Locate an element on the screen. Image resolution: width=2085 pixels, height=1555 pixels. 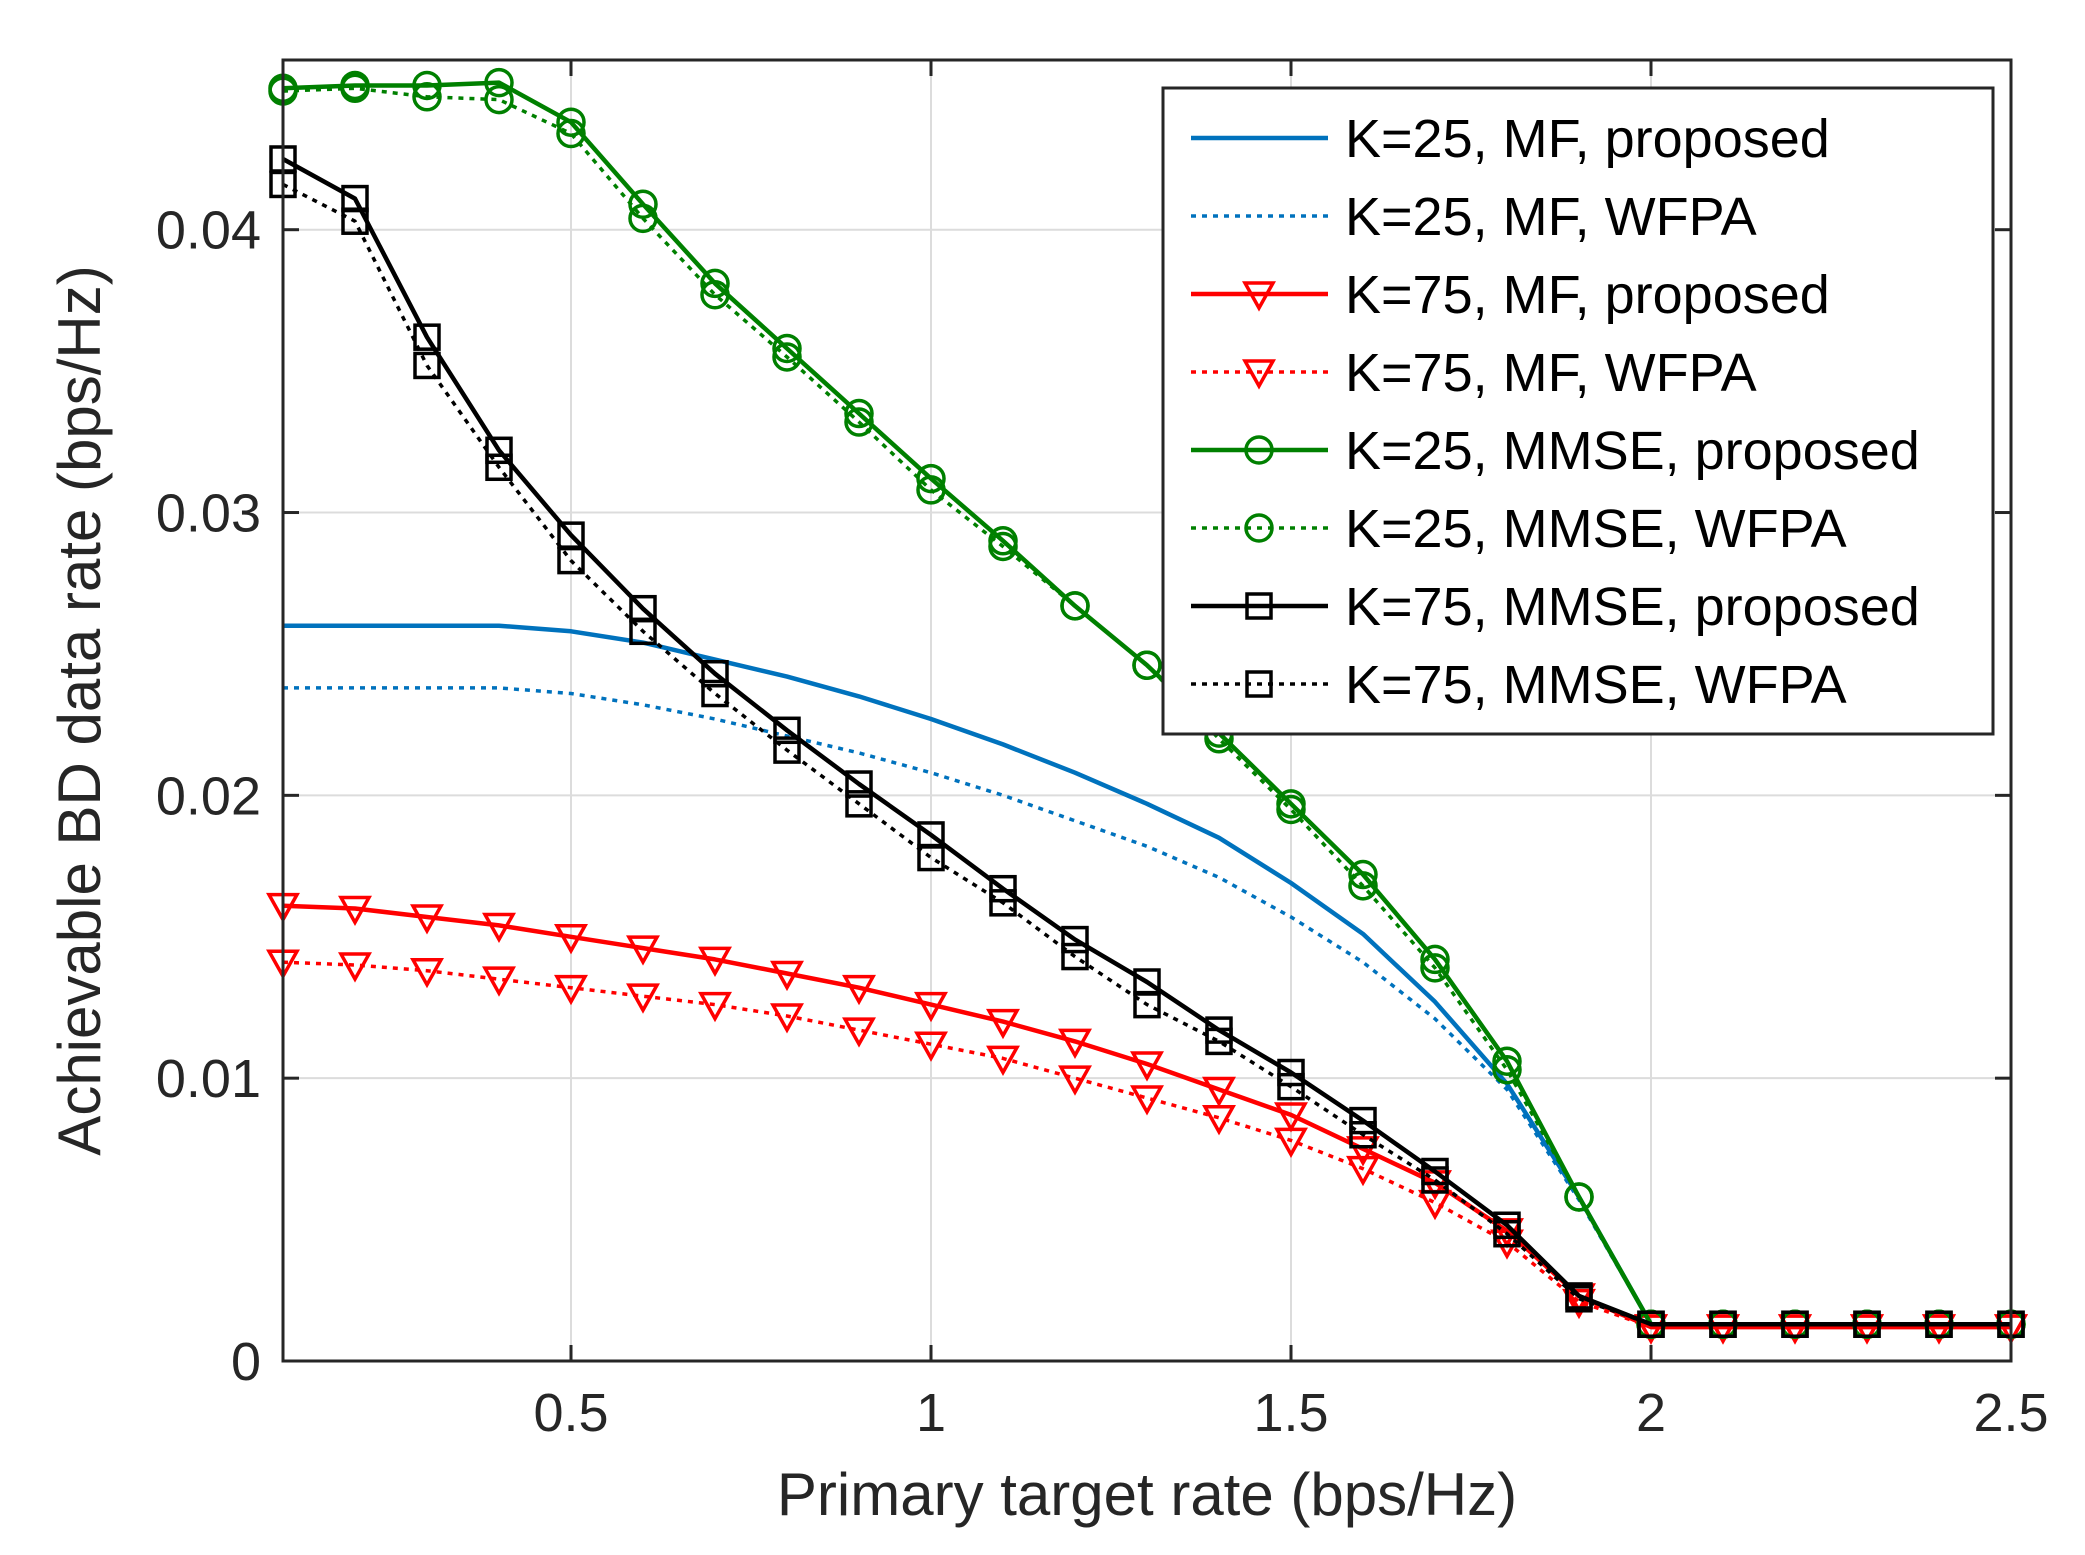
legend-entry: K=75, MF, WFPA is located at coordinates (1474, 373).